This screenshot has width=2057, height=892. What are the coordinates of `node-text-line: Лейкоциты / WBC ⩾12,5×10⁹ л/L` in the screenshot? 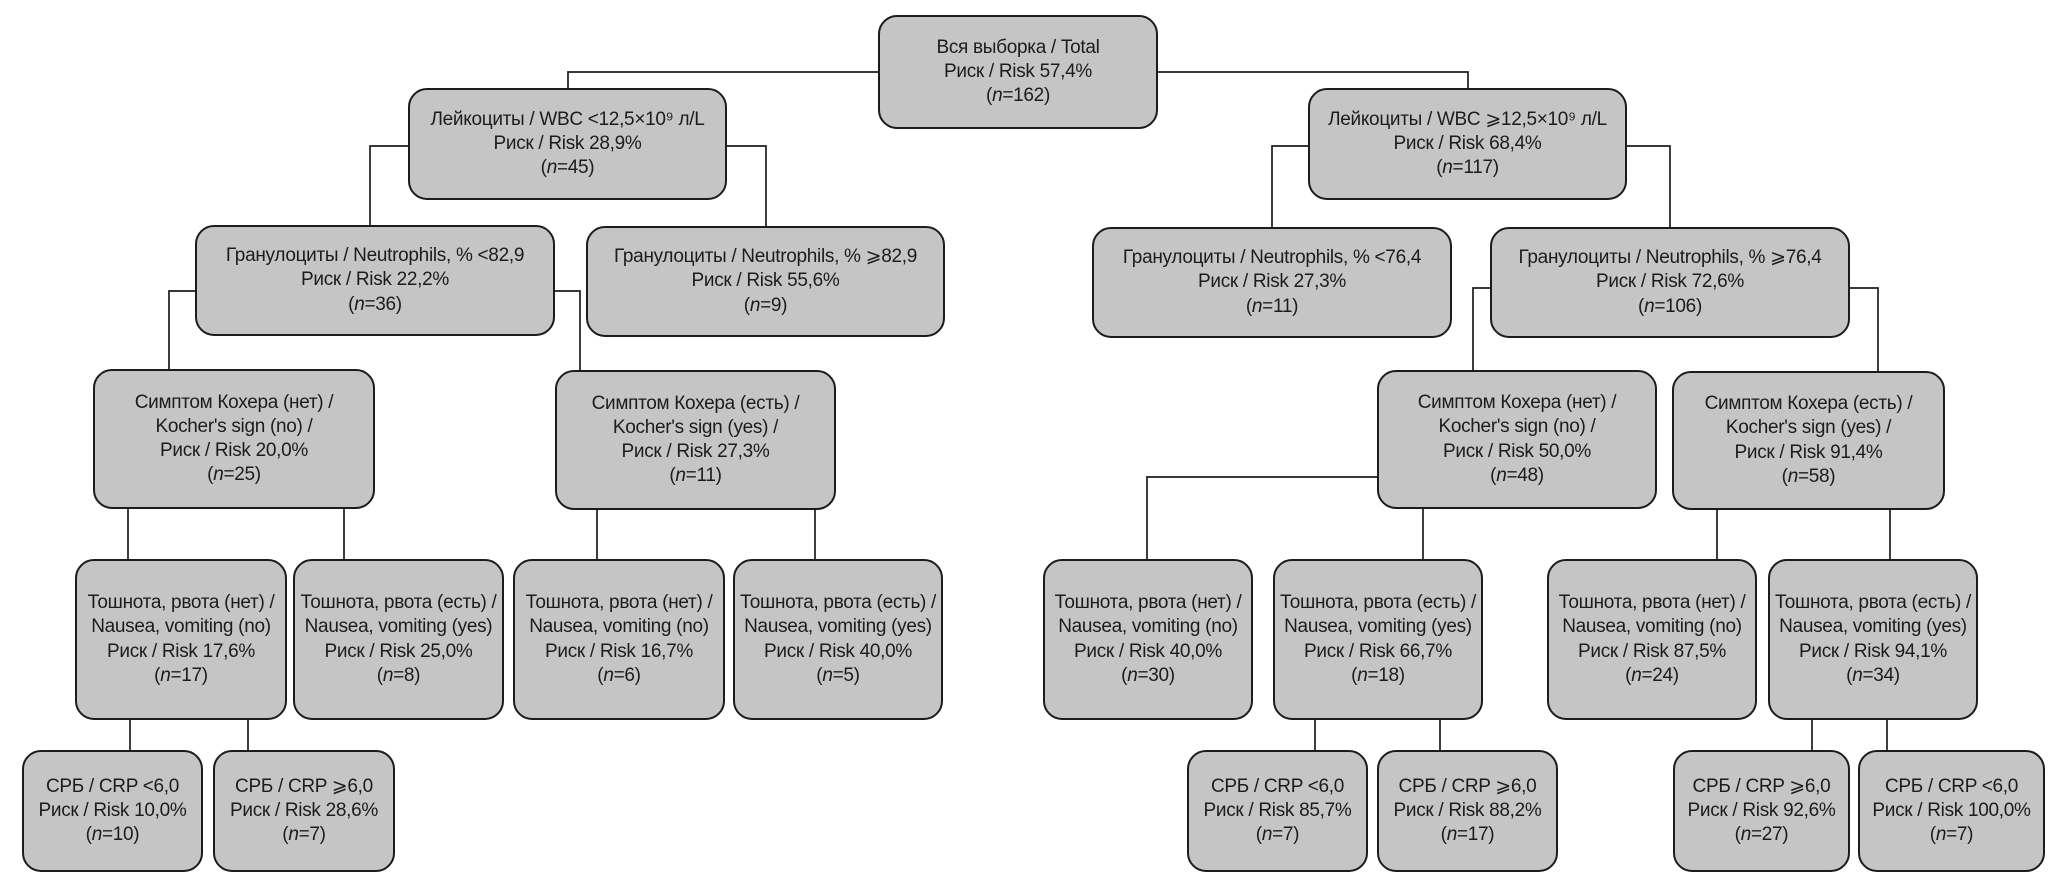 It's located at (1467, 119).